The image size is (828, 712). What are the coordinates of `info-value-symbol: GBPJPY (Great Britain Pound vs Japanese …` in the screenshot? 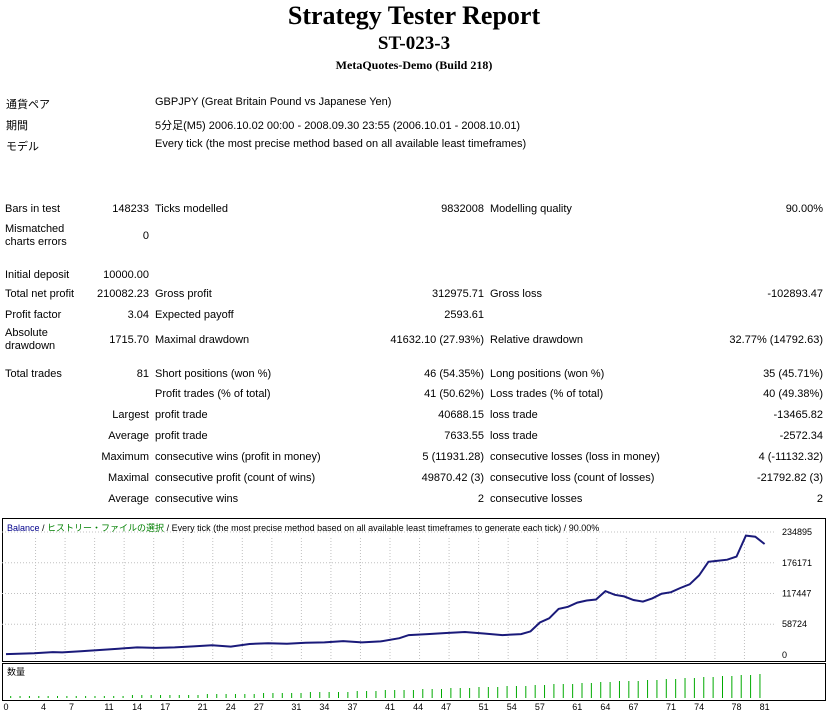 It's located at (273, 102).